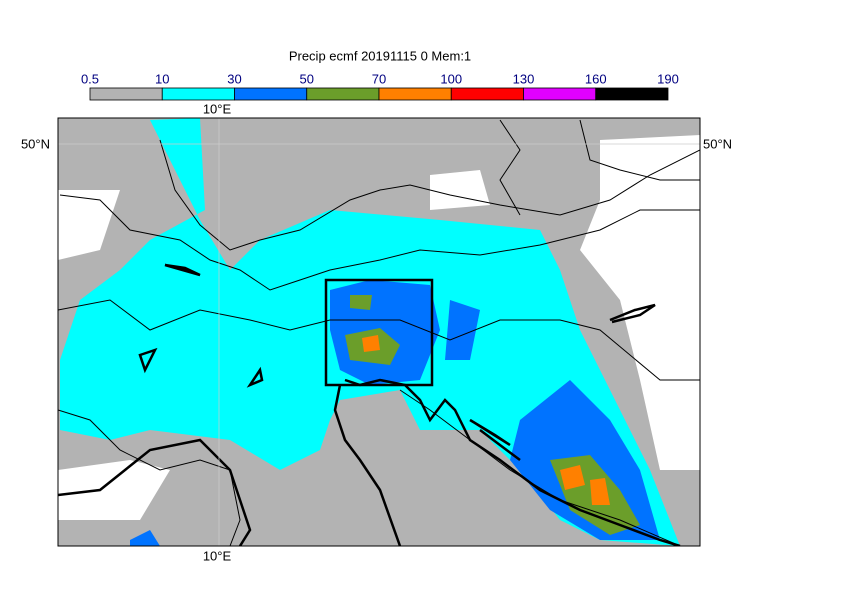 This screenshot has height=601, width=842. What do you see at coordinates (668, 78) in the screenshot?
I see `colorbar-tick-label: 190` at bounding box center [668, 78].